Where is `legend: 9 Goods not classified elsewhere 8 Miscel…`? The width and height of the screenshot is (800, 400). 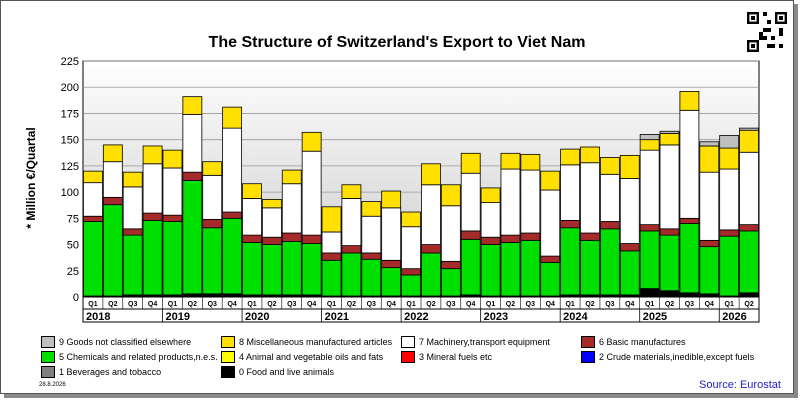 legend: 9 Goods not classified elsewhere 8 Miscel… is located at coordinates (401, 361).